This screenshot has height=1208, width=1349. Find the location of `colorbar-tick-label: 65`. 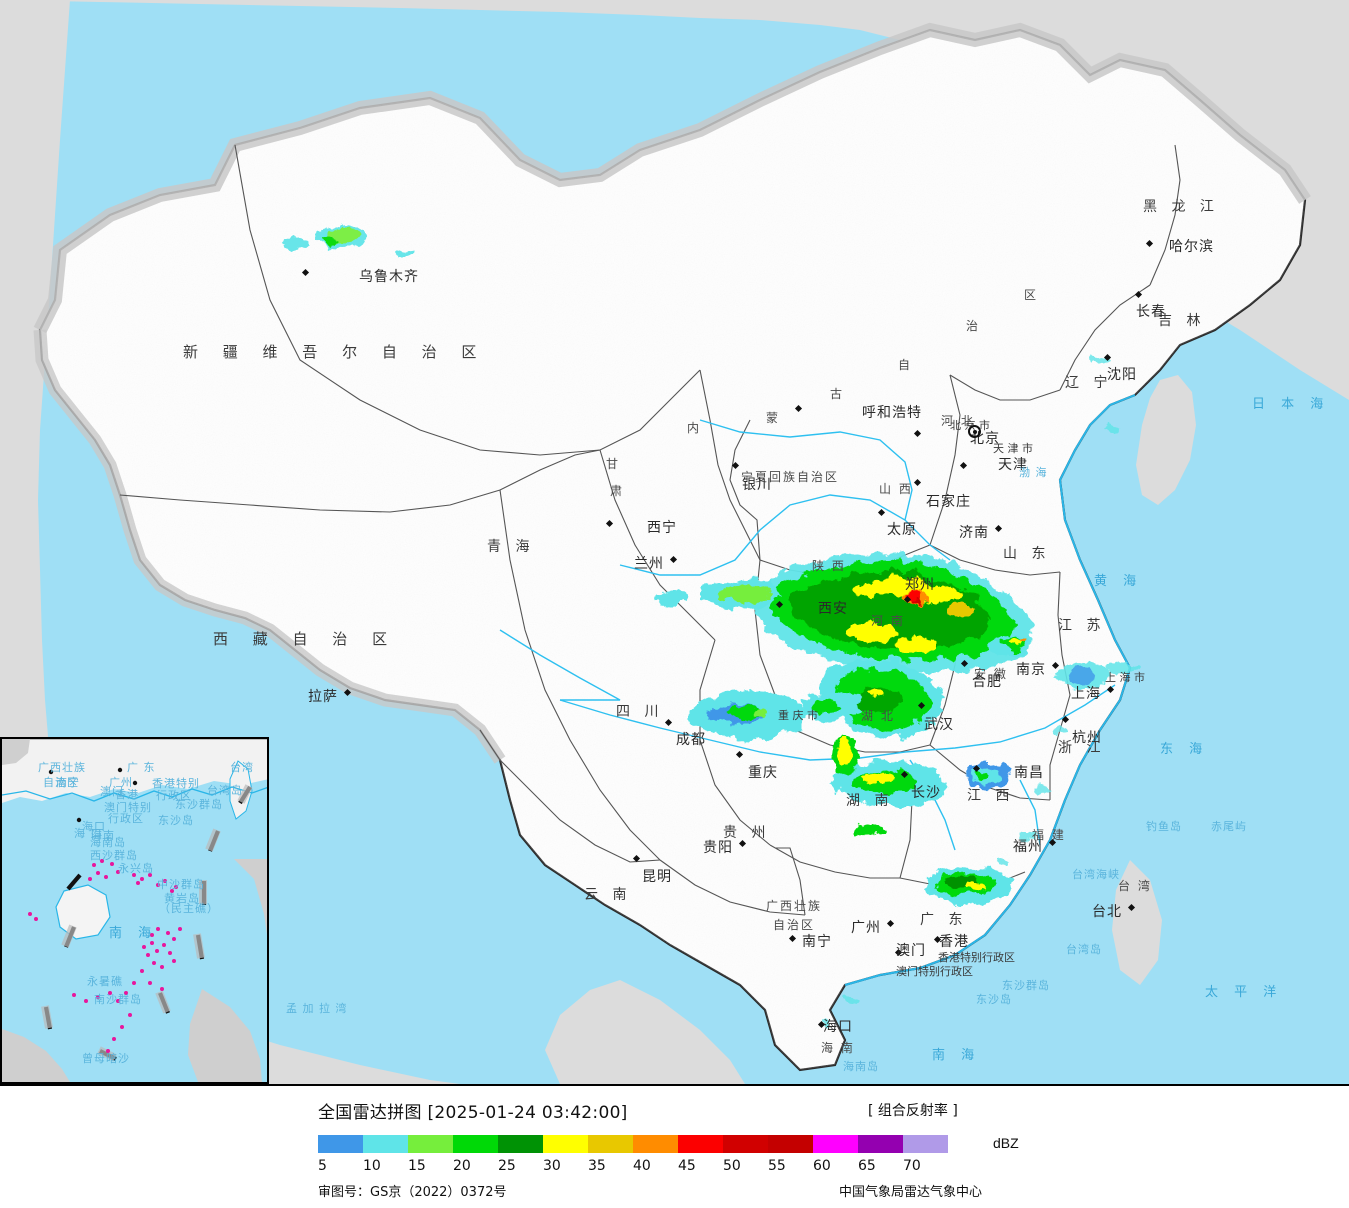

colorbar-tick-label: 65 is located at coordinates (867, 1166).